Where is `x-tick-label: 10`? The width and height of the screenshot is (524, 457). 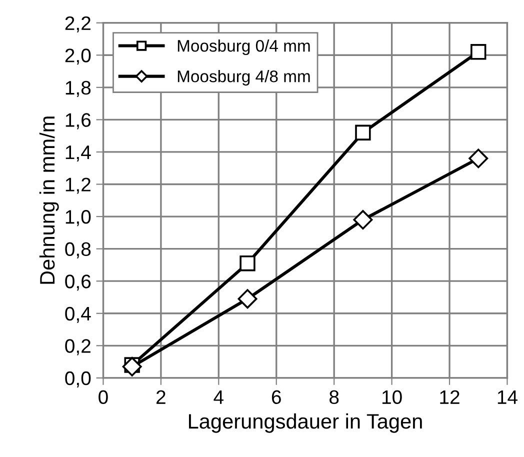
x-tick-label: 10 is located at coordinates (392, 397).